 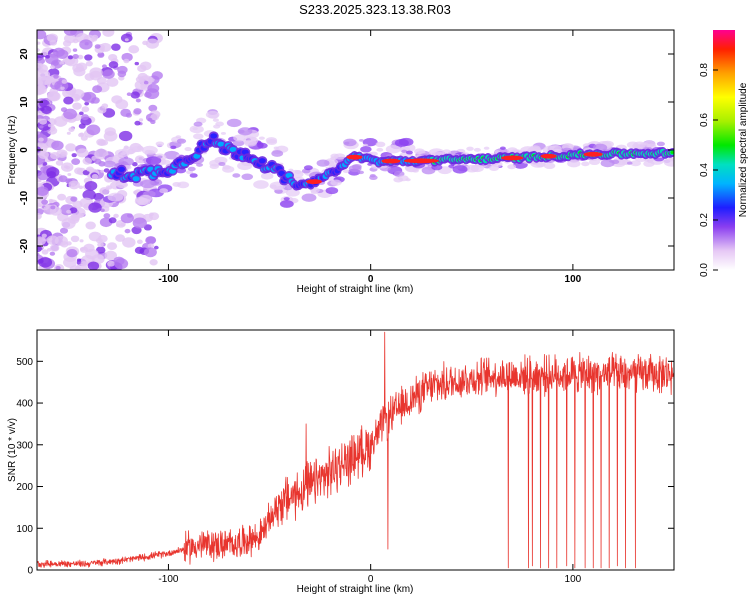 What do you see at coordinates (168, 579) in the screenshot?
I see `snr-xtick-label: -100` at bounding box center [168, 579].